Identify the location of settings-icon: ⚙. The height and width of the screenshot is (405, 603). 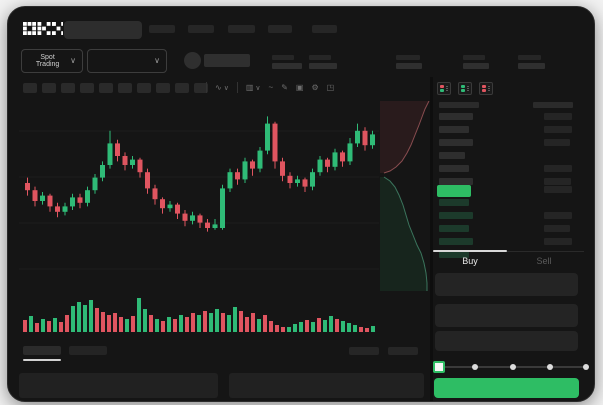
(314, 87).